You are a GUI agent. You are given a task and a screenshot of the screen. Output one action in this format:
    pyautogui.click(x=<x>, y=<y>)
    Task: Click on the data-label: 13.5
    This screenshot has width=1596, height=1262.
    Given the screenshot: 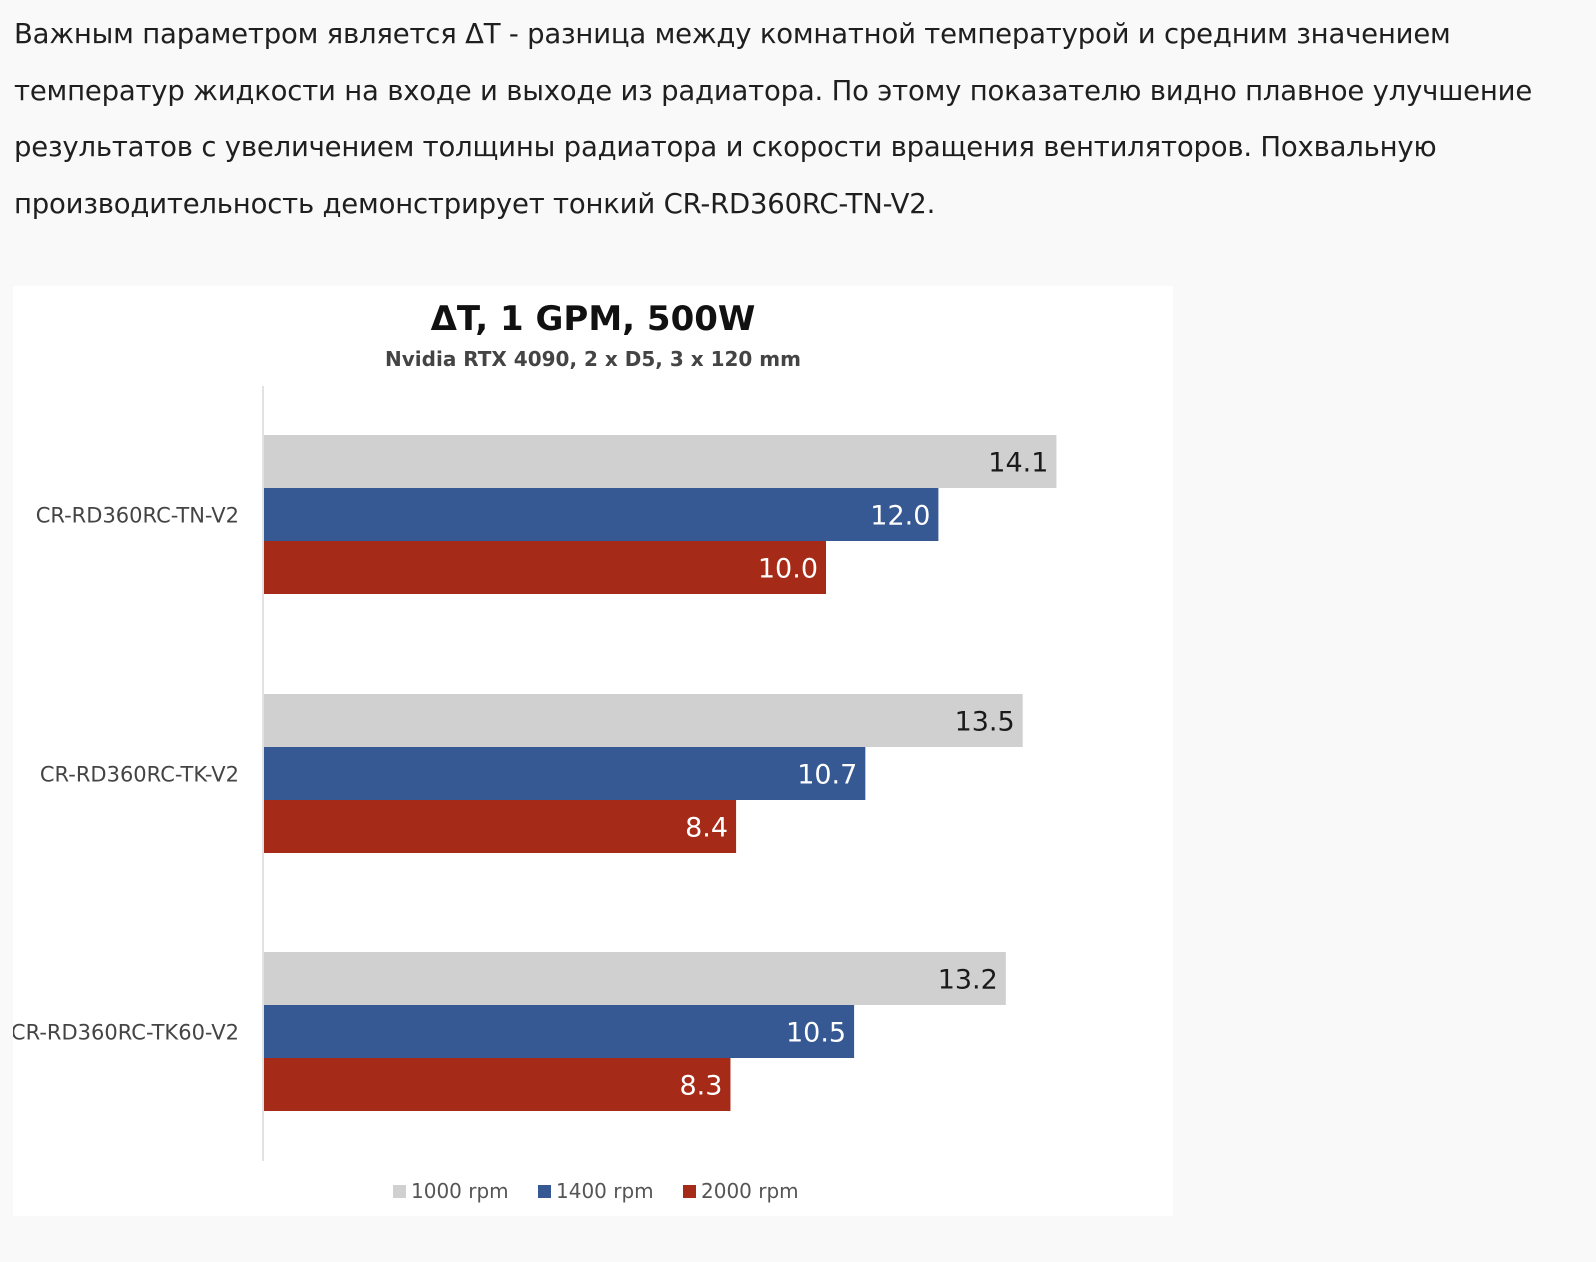 What is the action you would take?
    pyautogui.click(x=985, y=722)
    